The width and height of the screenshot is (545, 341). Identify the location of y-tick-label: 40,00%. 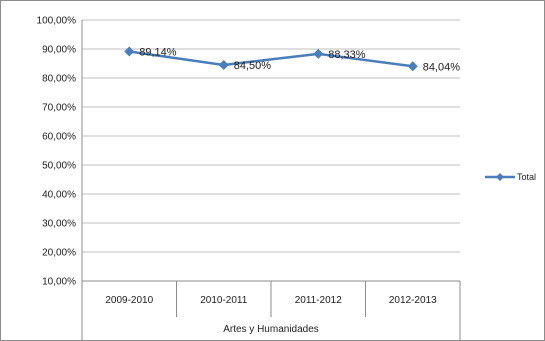
(59, 195).